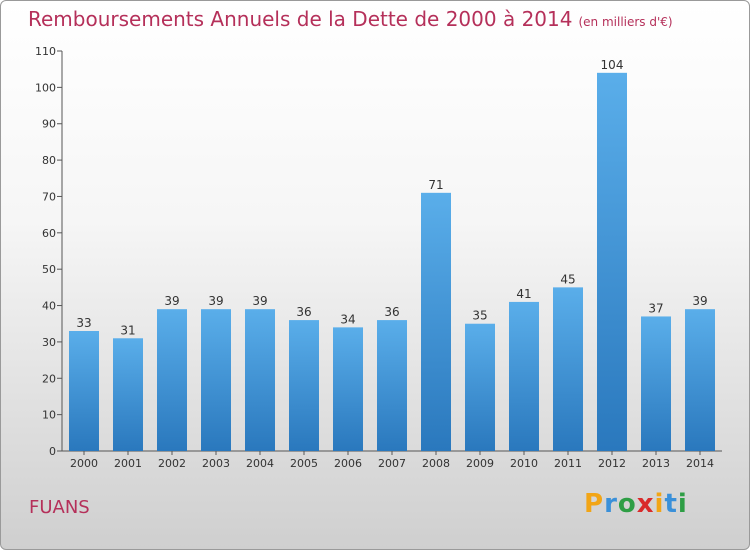  Describe the element at coordinates (49, 415) in the screenshot. I see `y-tick-label: 10` at that location.